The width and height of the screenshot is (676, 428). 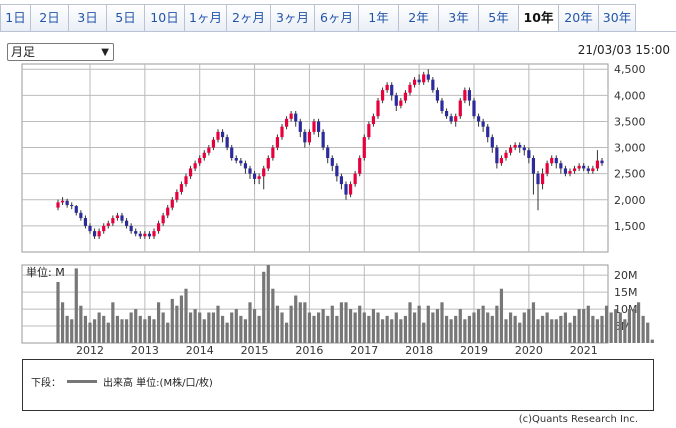 What do you see at coordinates (125, 18) in the screenshot?
I see `tab-3: 5日` at bounding box center [125, 18].